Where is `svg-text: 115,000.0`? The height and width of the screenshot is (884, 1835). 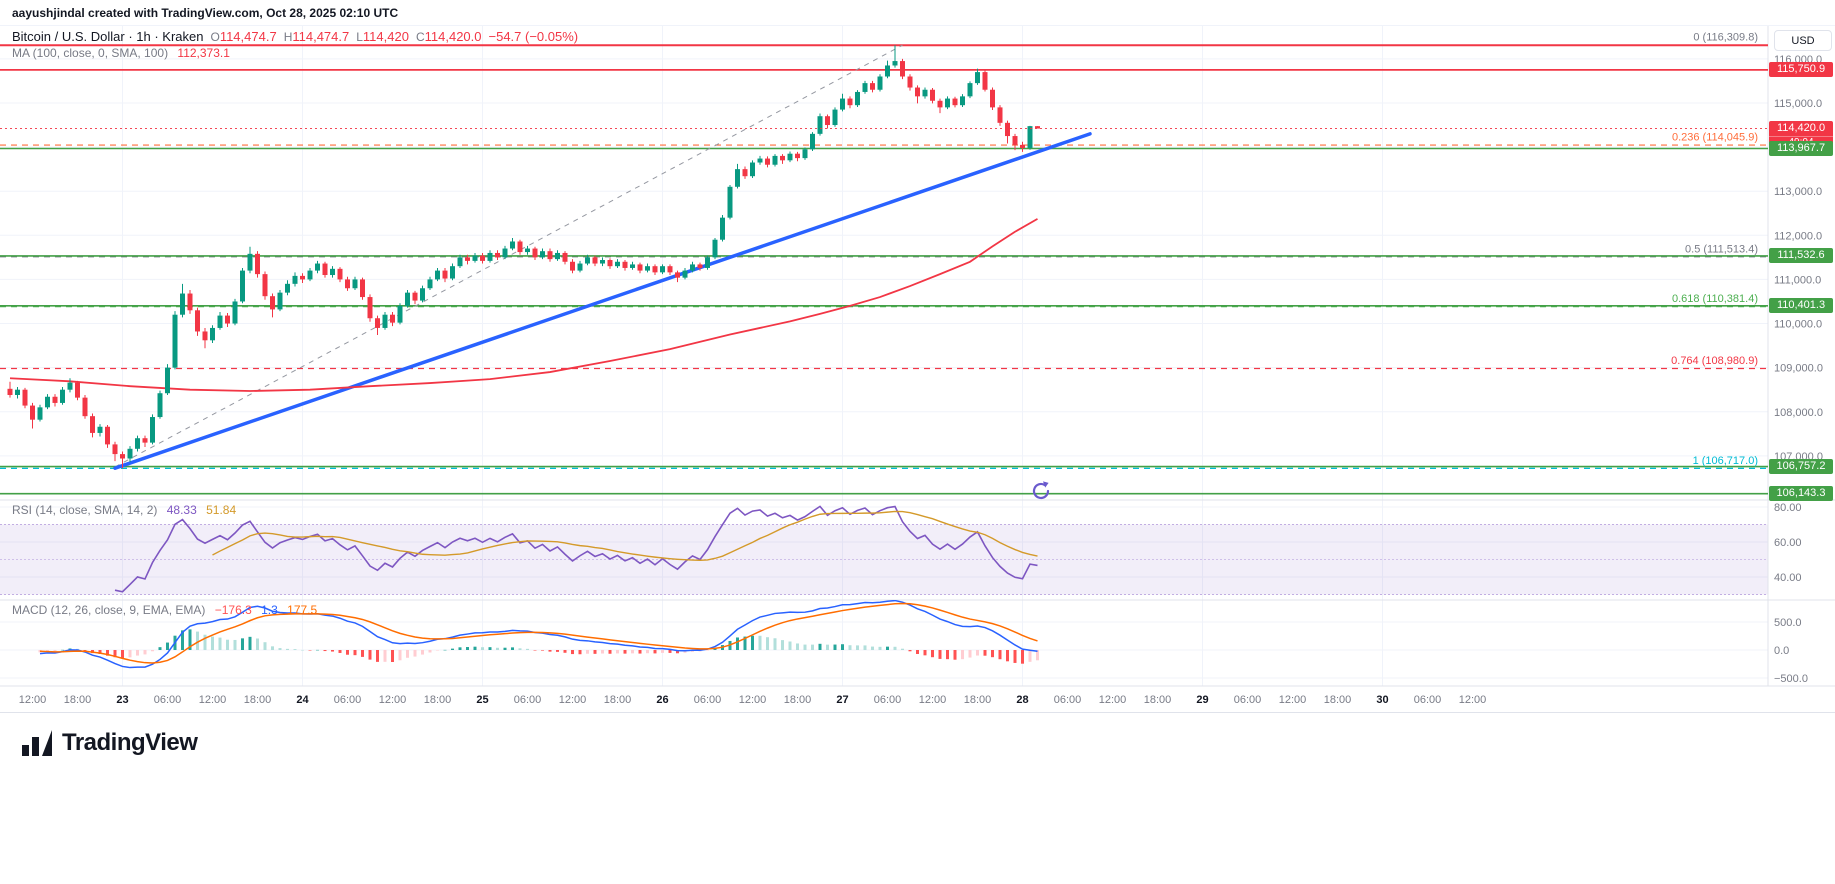 svg-text: 115,000.0 is located at coordinates (1798, 104).